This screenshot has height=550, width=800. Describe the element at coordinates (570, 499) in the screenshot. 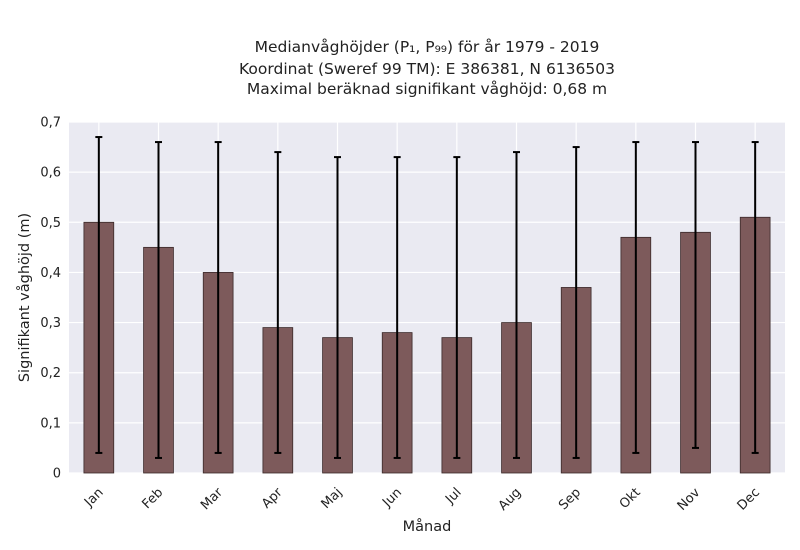

I see `x-tick-label: Sep` at that location.